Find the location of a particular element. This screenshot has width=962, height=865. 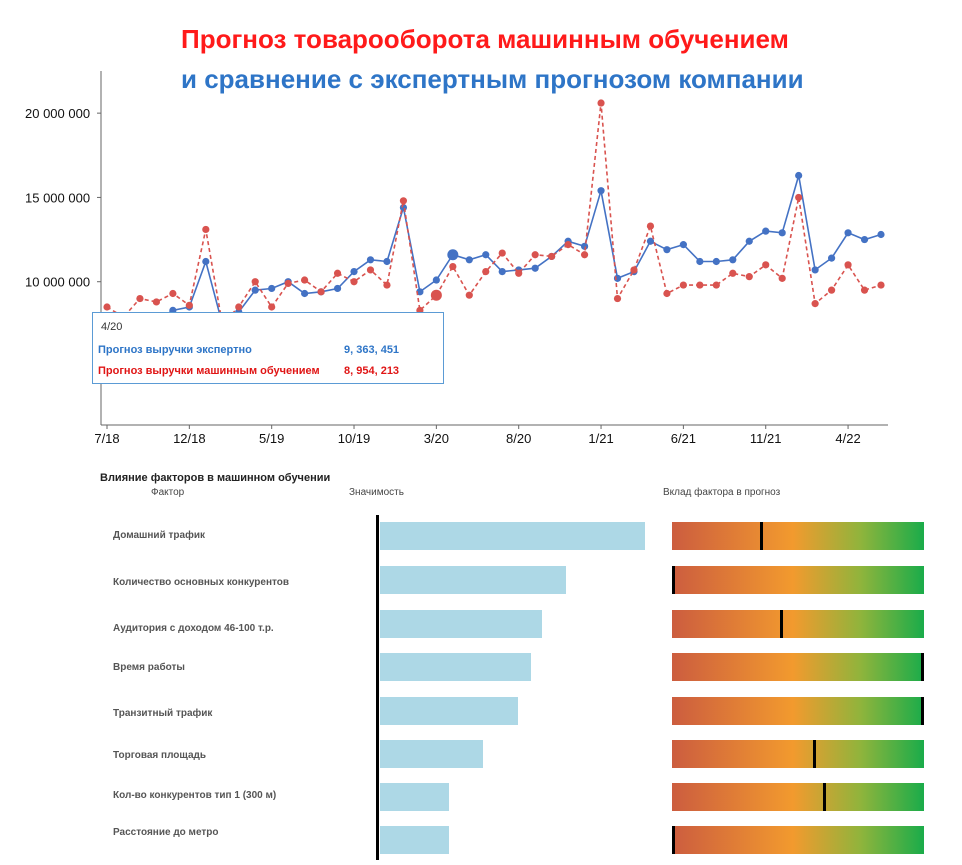

x-tick-label: 3/20 is located at coordinates (436, 438).